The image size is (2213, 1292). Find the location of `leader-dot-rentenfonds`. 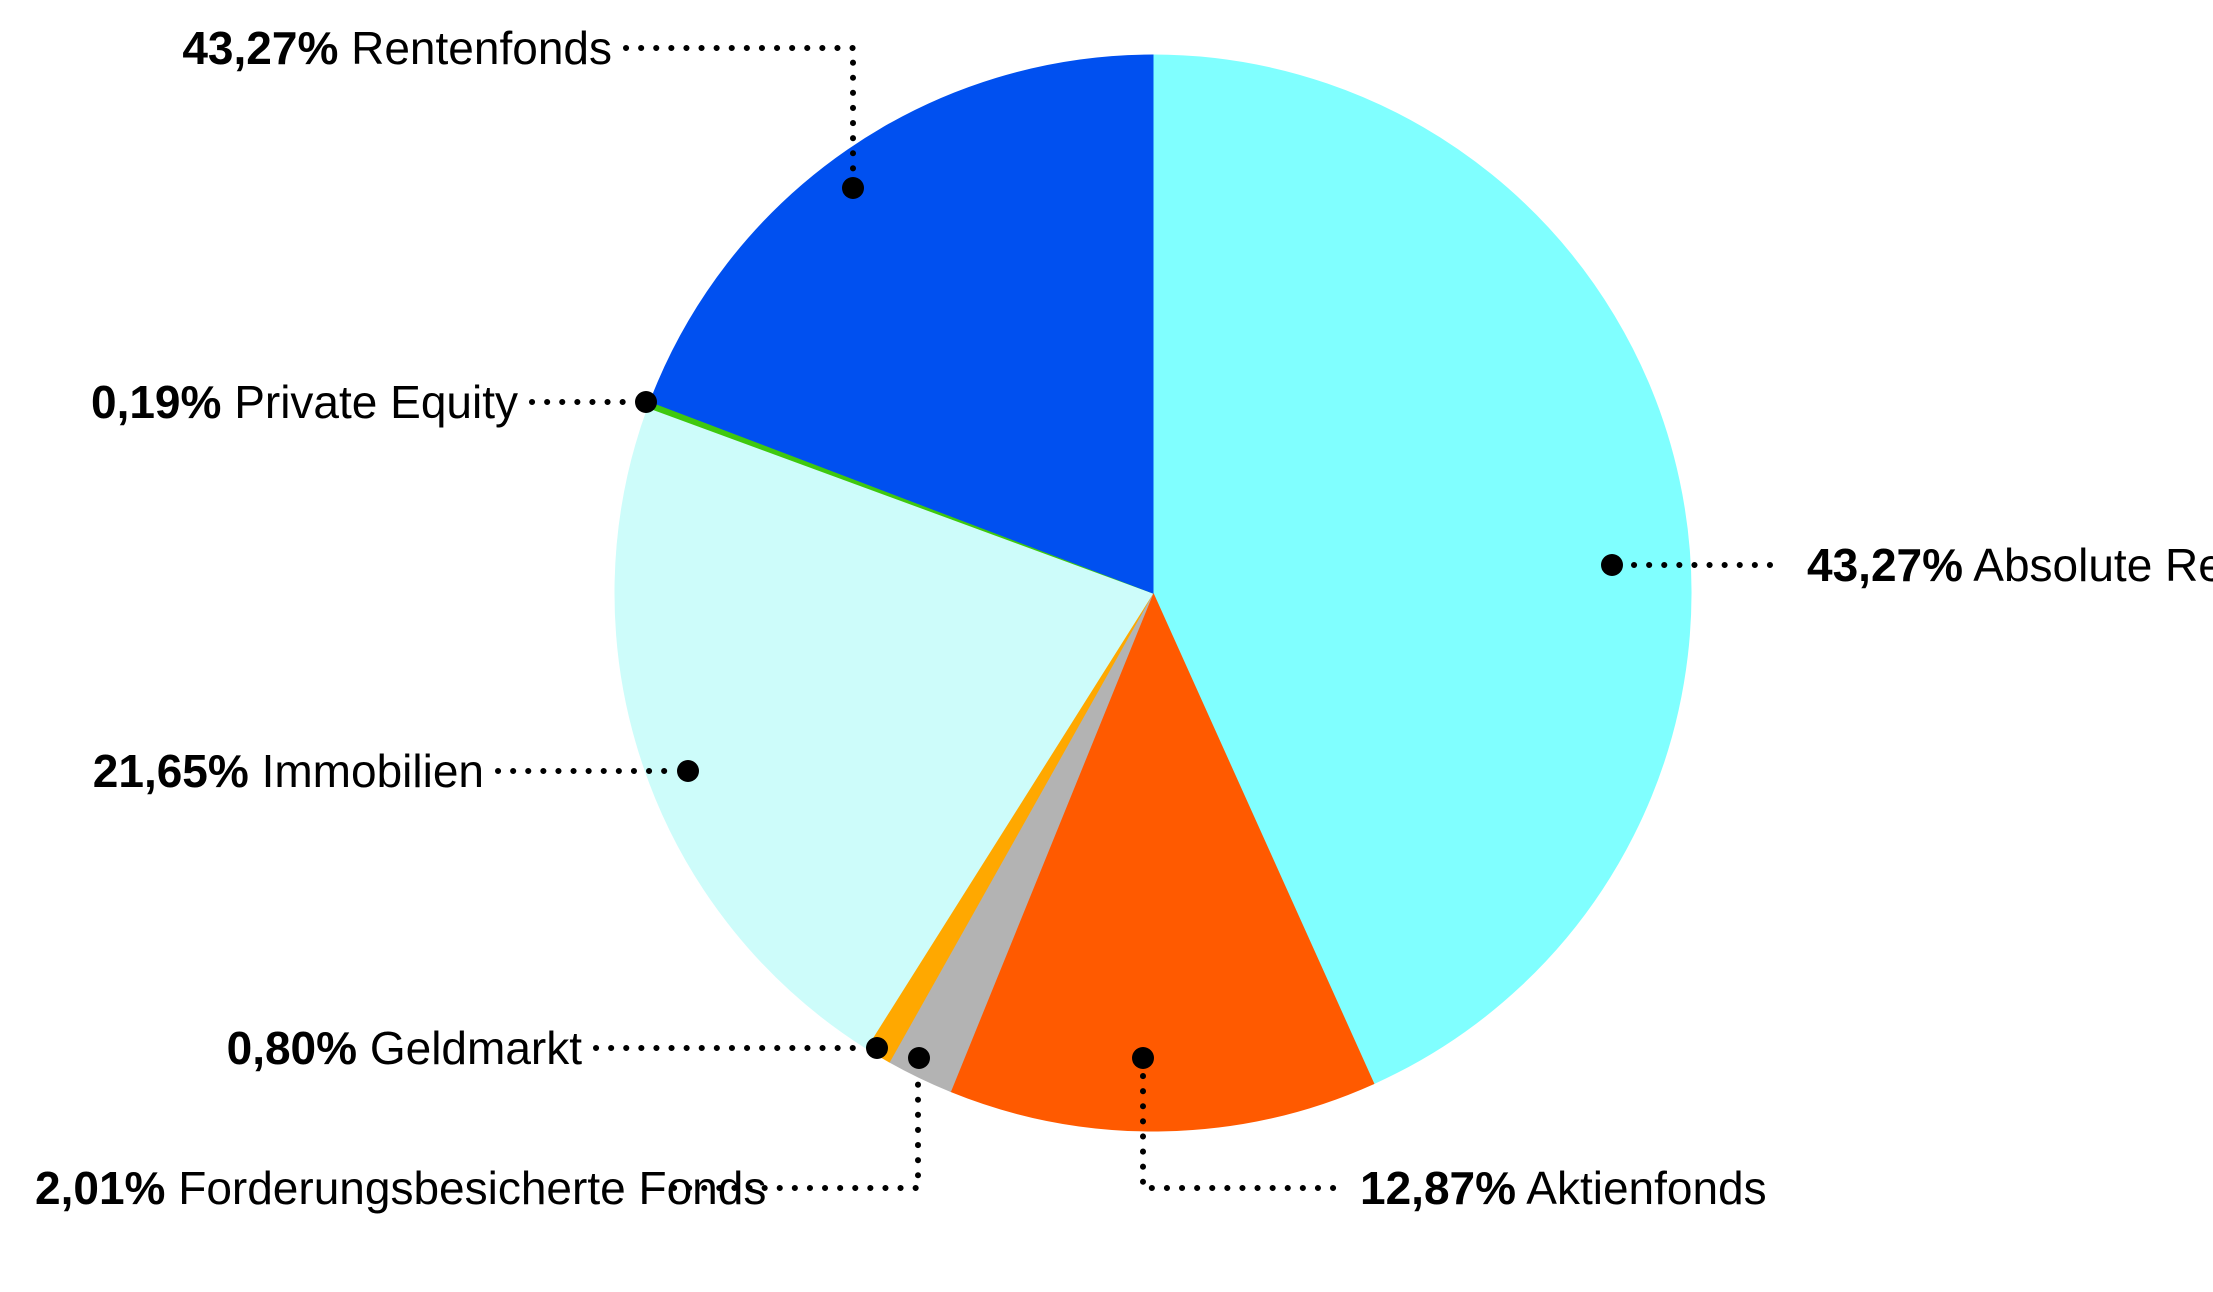

leader-dot-rentenfonds is located at coordinates (853, 188).